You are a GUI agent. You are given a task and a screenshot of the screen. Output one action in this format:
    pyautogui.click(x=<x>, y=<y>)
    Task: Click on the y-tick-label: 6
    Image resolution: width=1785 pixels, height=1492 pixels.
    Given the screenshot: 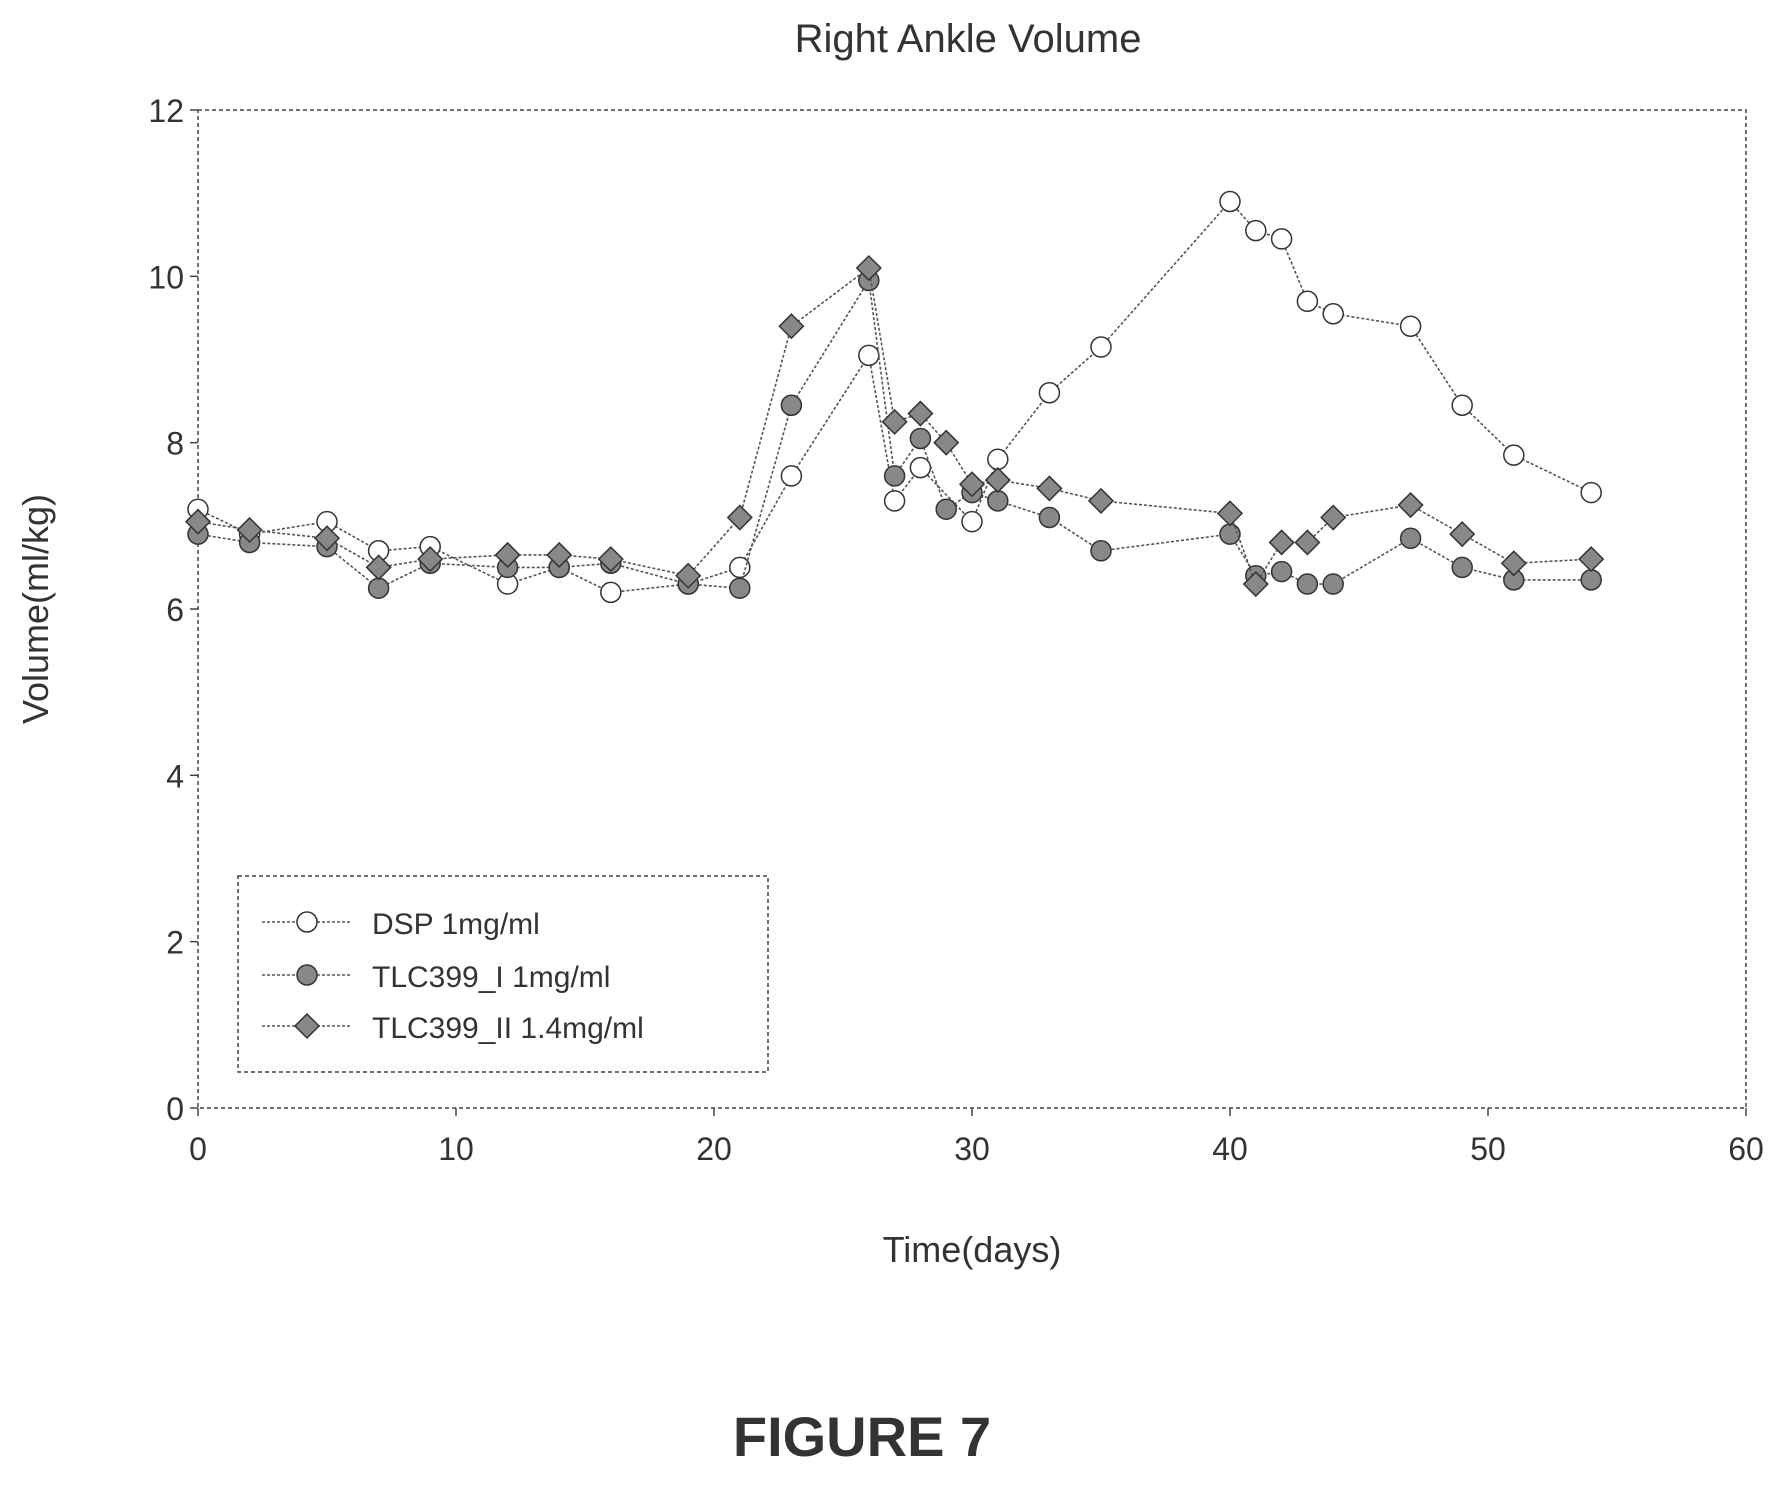 What is the action you would take?
    pyautogui.click(x=175, y=610)
    